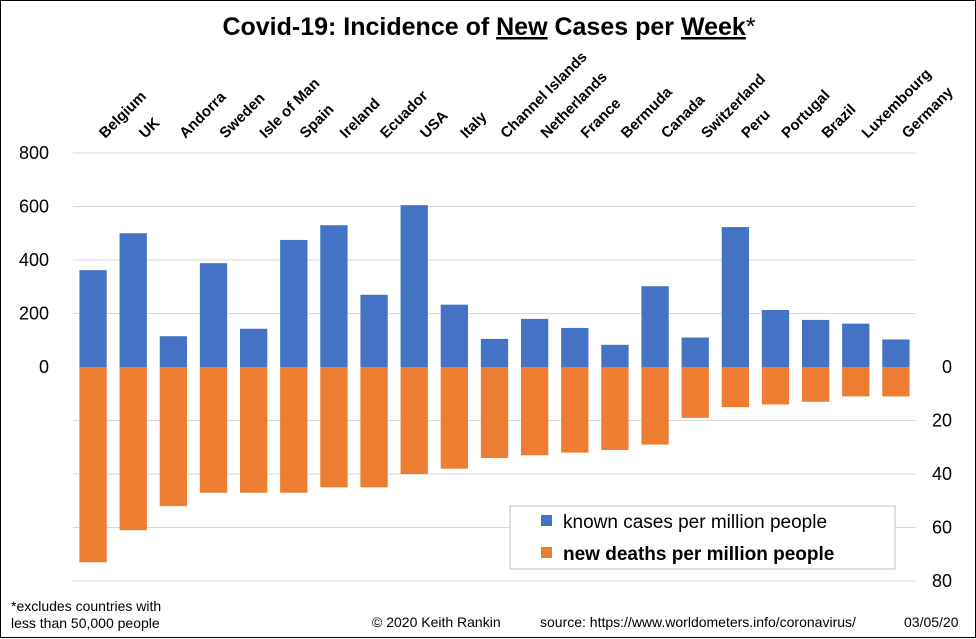 The width and height of the screenshot is (976, 639). What do you see at coordinates (522, 27) in the screenshot?
I see `title-part-new: New` at bounding box center [522, 27].